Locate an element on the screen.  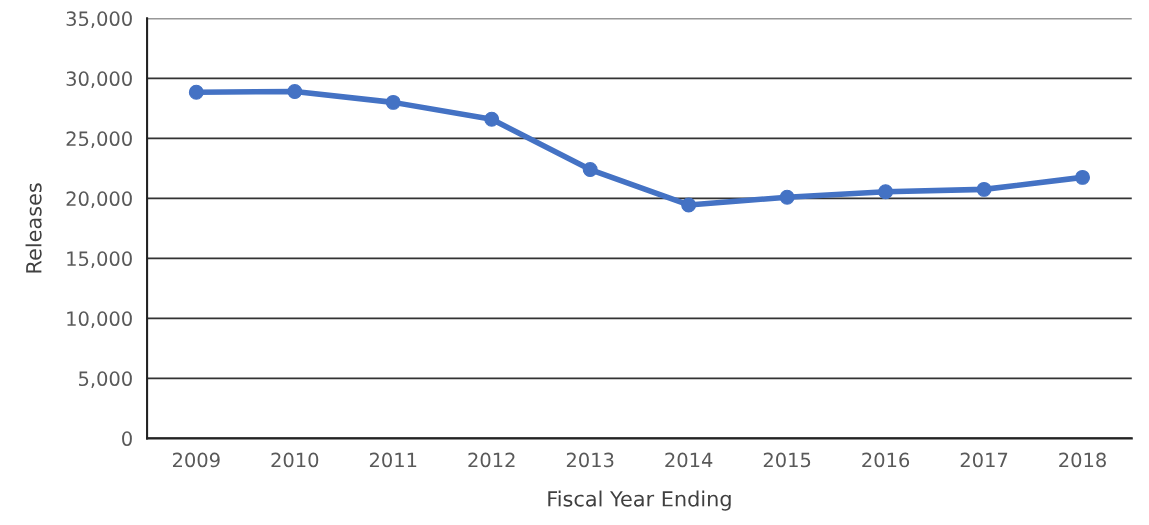
x-tick-label: 2010 is located at coordinates (295, 460).